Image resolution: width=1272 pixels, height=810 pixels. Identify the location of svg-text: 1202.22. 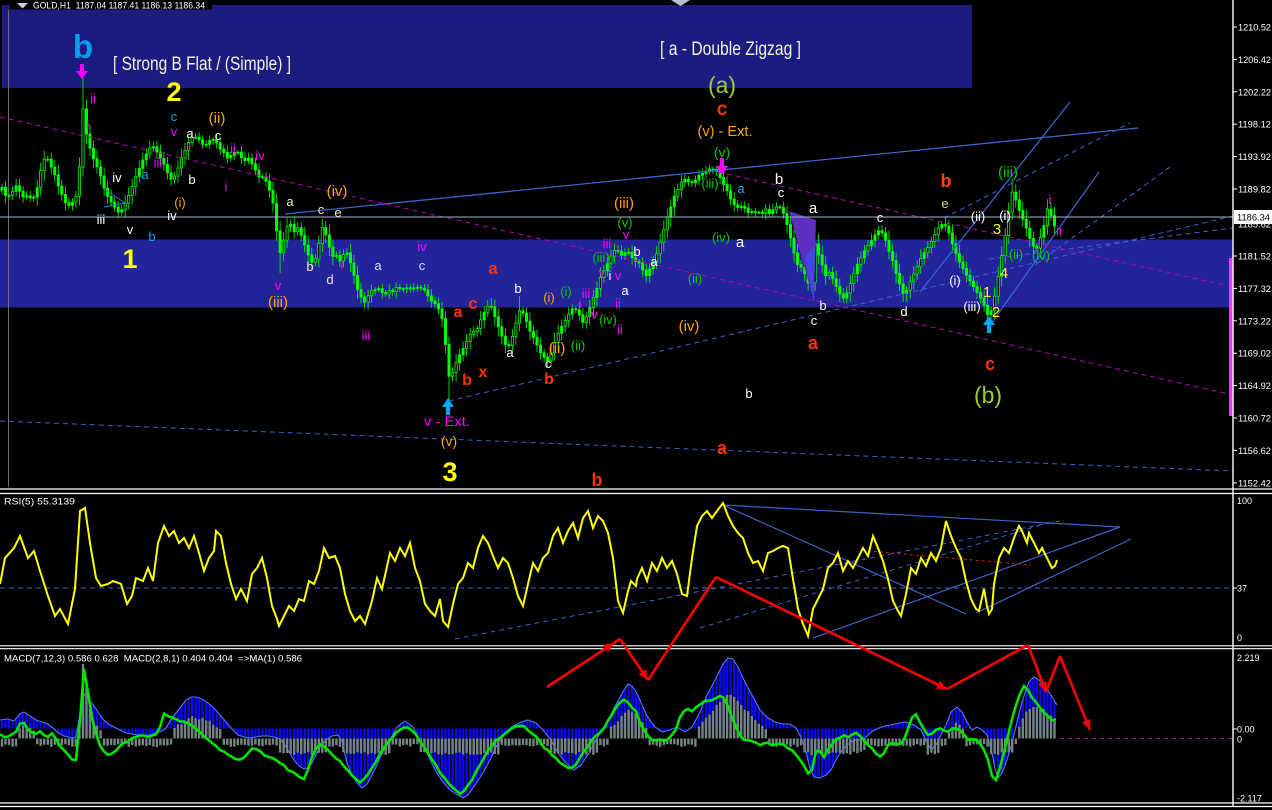
(1254, 92).